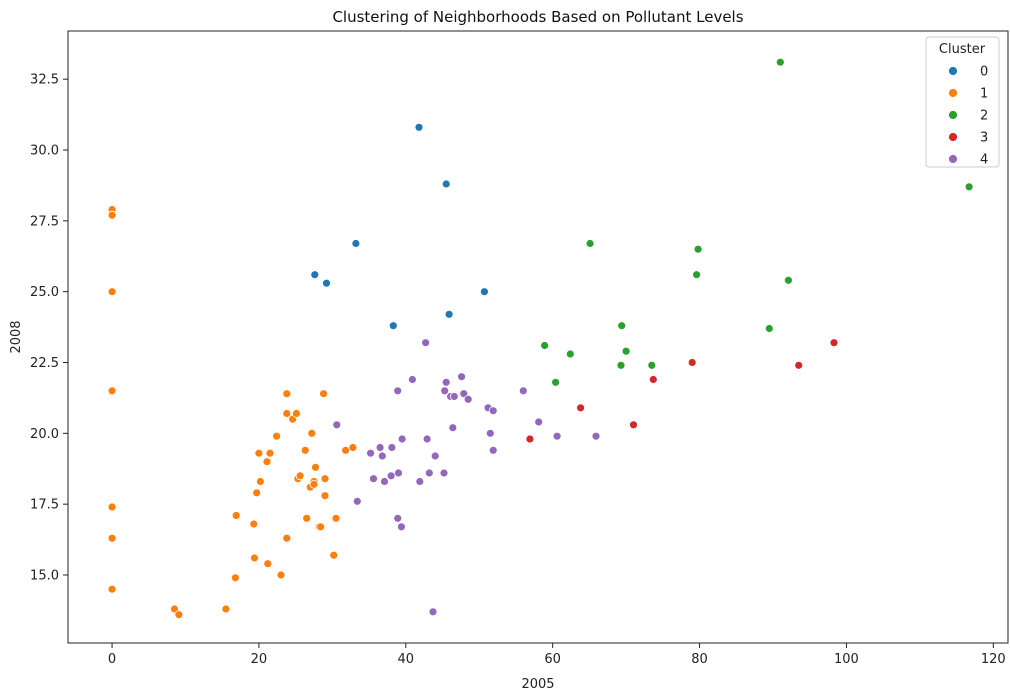 This screenshot has width=1010, height=699. Describe the element at coordinates (968, 160) in the screenshot. I see `legend-item-4: 4` at that location.